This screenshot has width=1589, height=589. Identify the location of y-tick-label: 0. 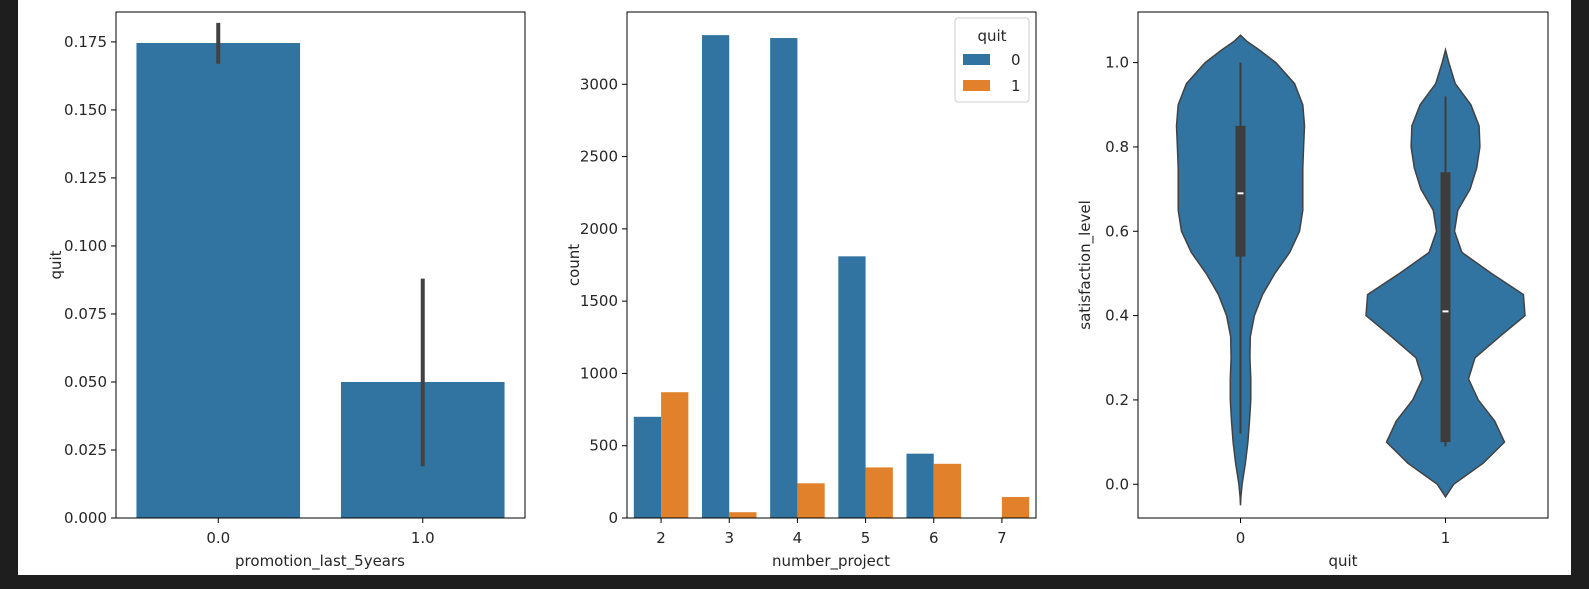
(613, 518).